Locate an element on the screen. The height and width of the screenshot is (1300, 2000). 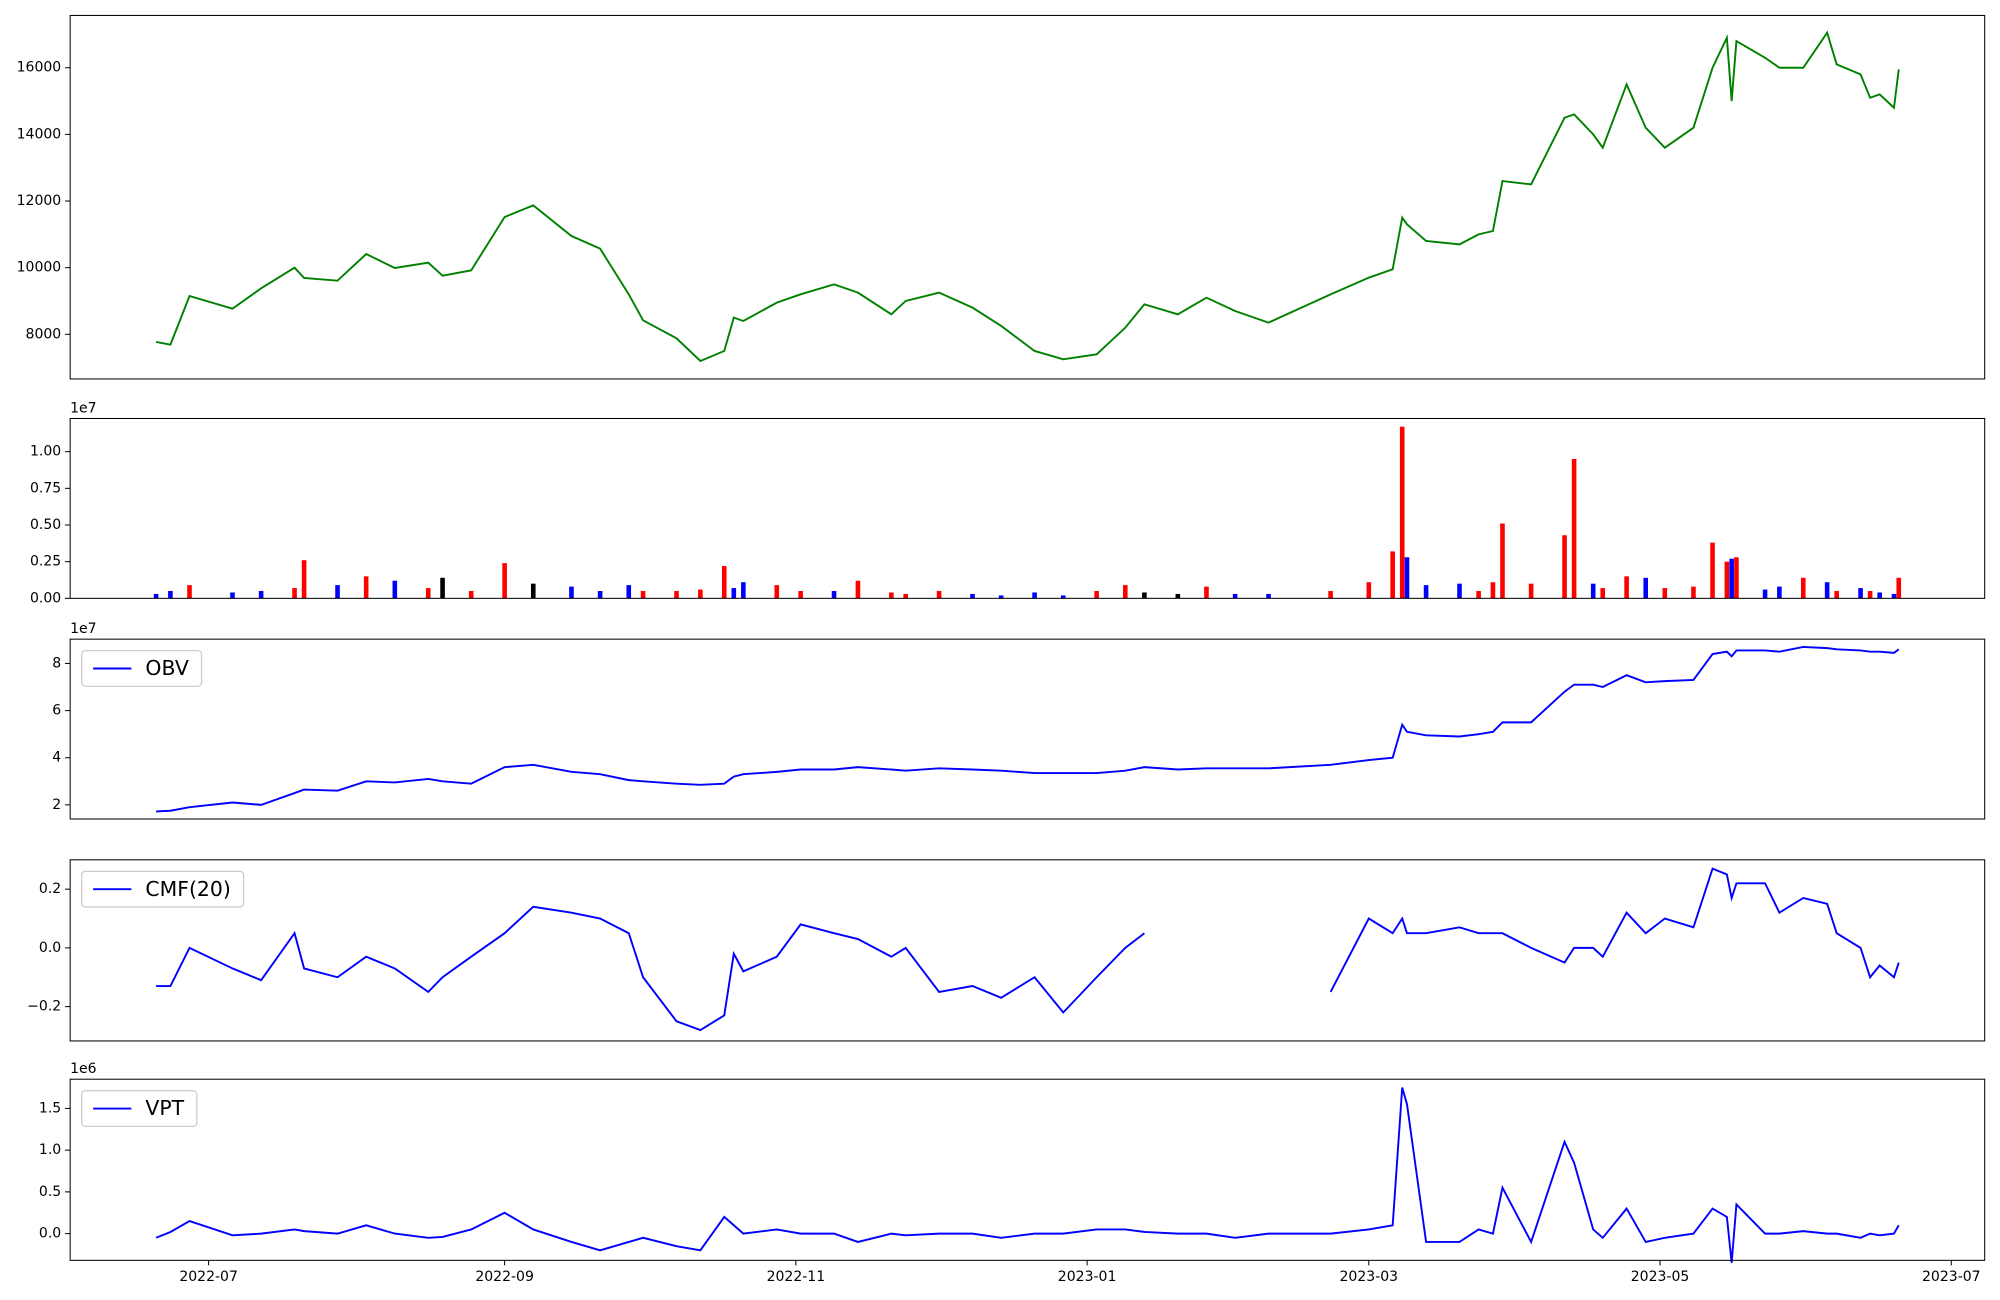
legend-label: OBV is located at coordinates (166, 668).